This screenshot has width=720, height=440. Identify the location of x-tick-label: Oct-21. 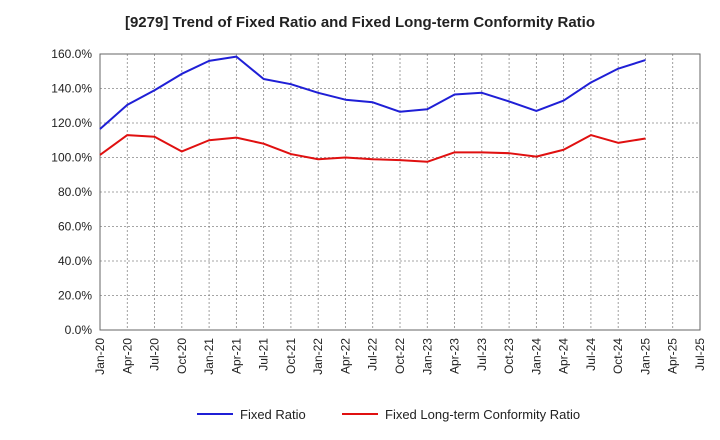
(291, 356).